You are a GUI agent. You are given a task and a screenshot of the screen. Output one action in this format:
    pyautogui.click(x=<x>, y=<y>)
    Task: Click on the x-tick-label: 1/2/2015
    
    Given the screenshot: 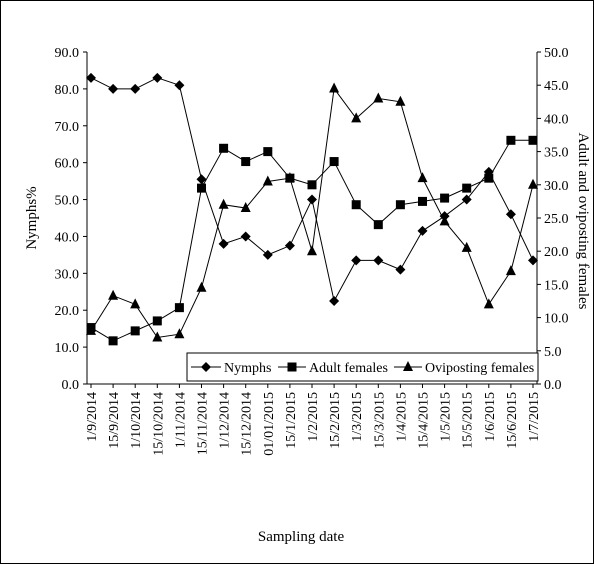 What is the action you would take?
    pyautogui.click(x=313, y=417)
    